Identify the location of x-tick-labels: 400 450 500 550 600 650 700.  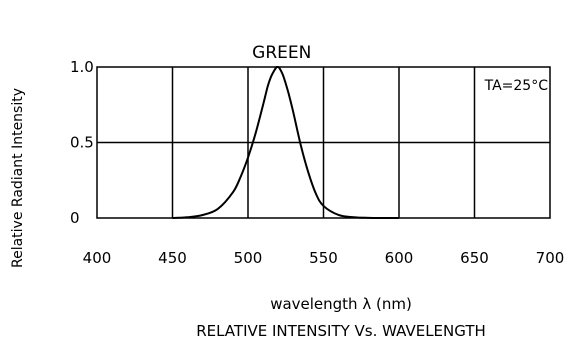
(324, 258).